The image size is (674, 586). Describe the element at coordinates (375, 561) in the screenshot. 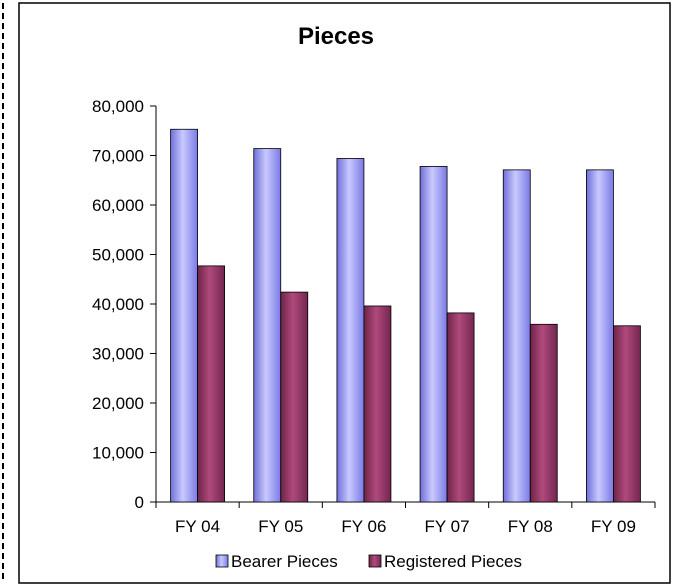

I see `legend-swatch-registered` at that location.